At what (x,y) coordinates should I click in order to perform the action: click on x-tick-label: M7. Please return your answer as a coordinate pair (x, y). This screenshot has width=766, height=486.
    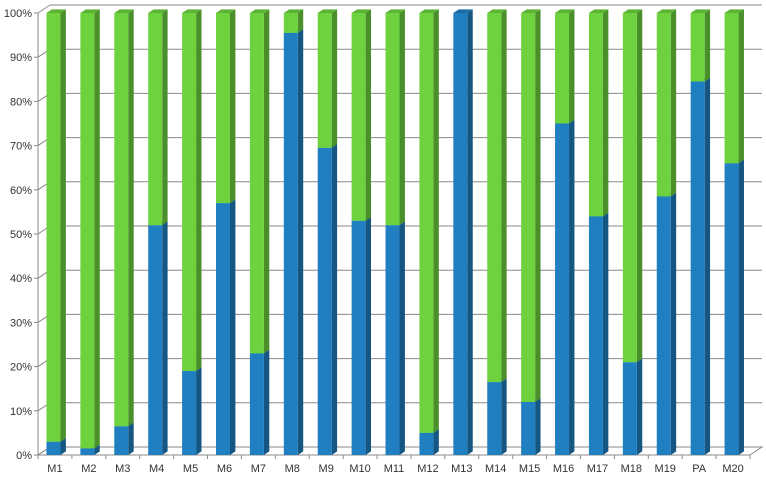
    Looking at the image, I should click on (258, 469).